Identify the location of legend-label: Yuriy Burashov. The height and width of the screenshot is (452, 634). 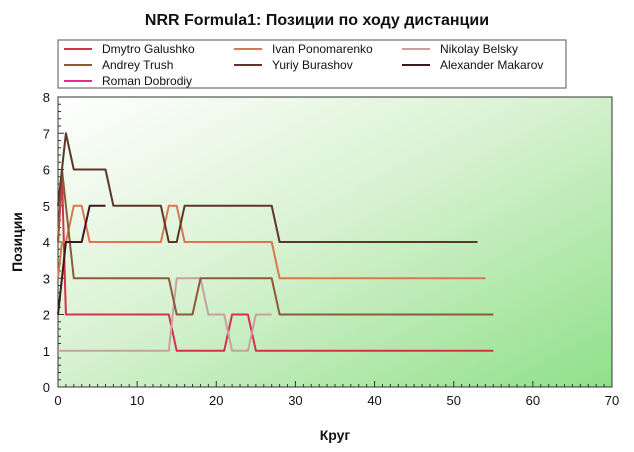
(312, 65).